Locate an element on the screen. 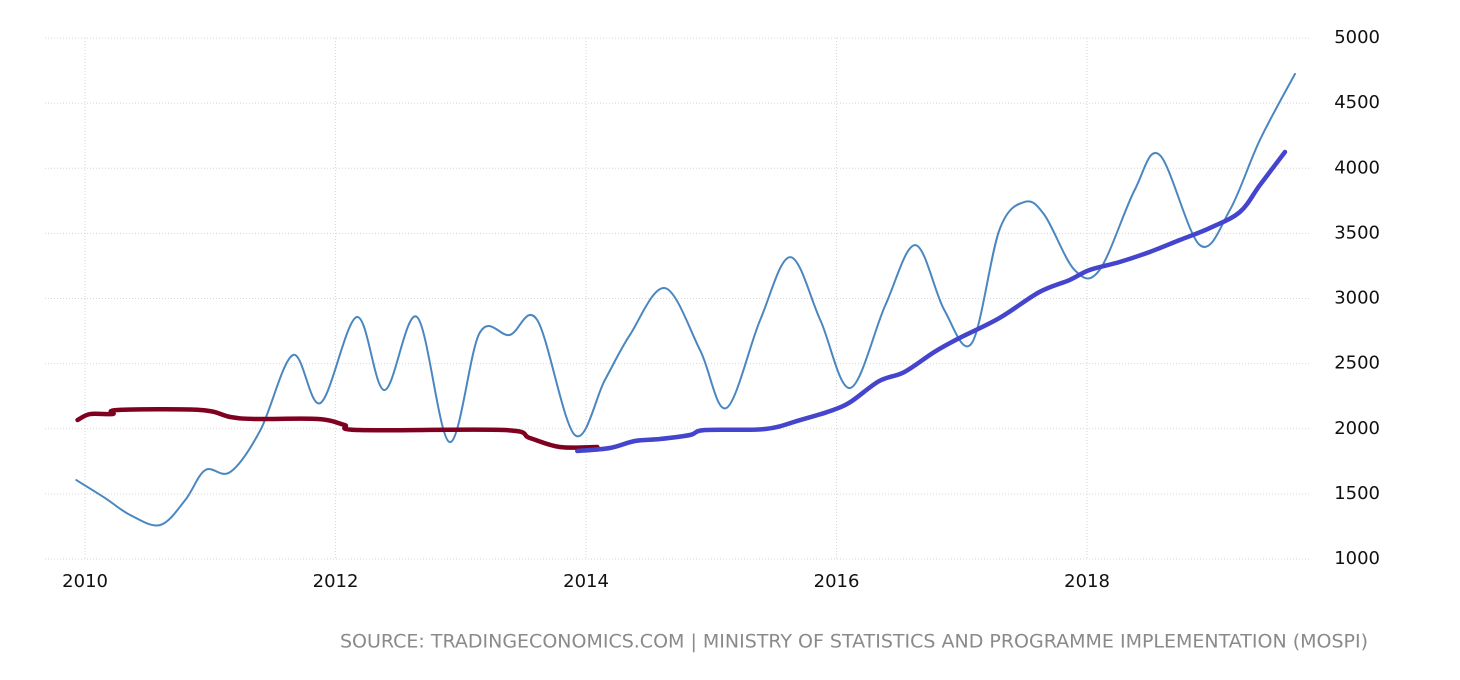 The image size is (1460, 680). y-tick-label: 3500 is located at coordinates (1357, 232).